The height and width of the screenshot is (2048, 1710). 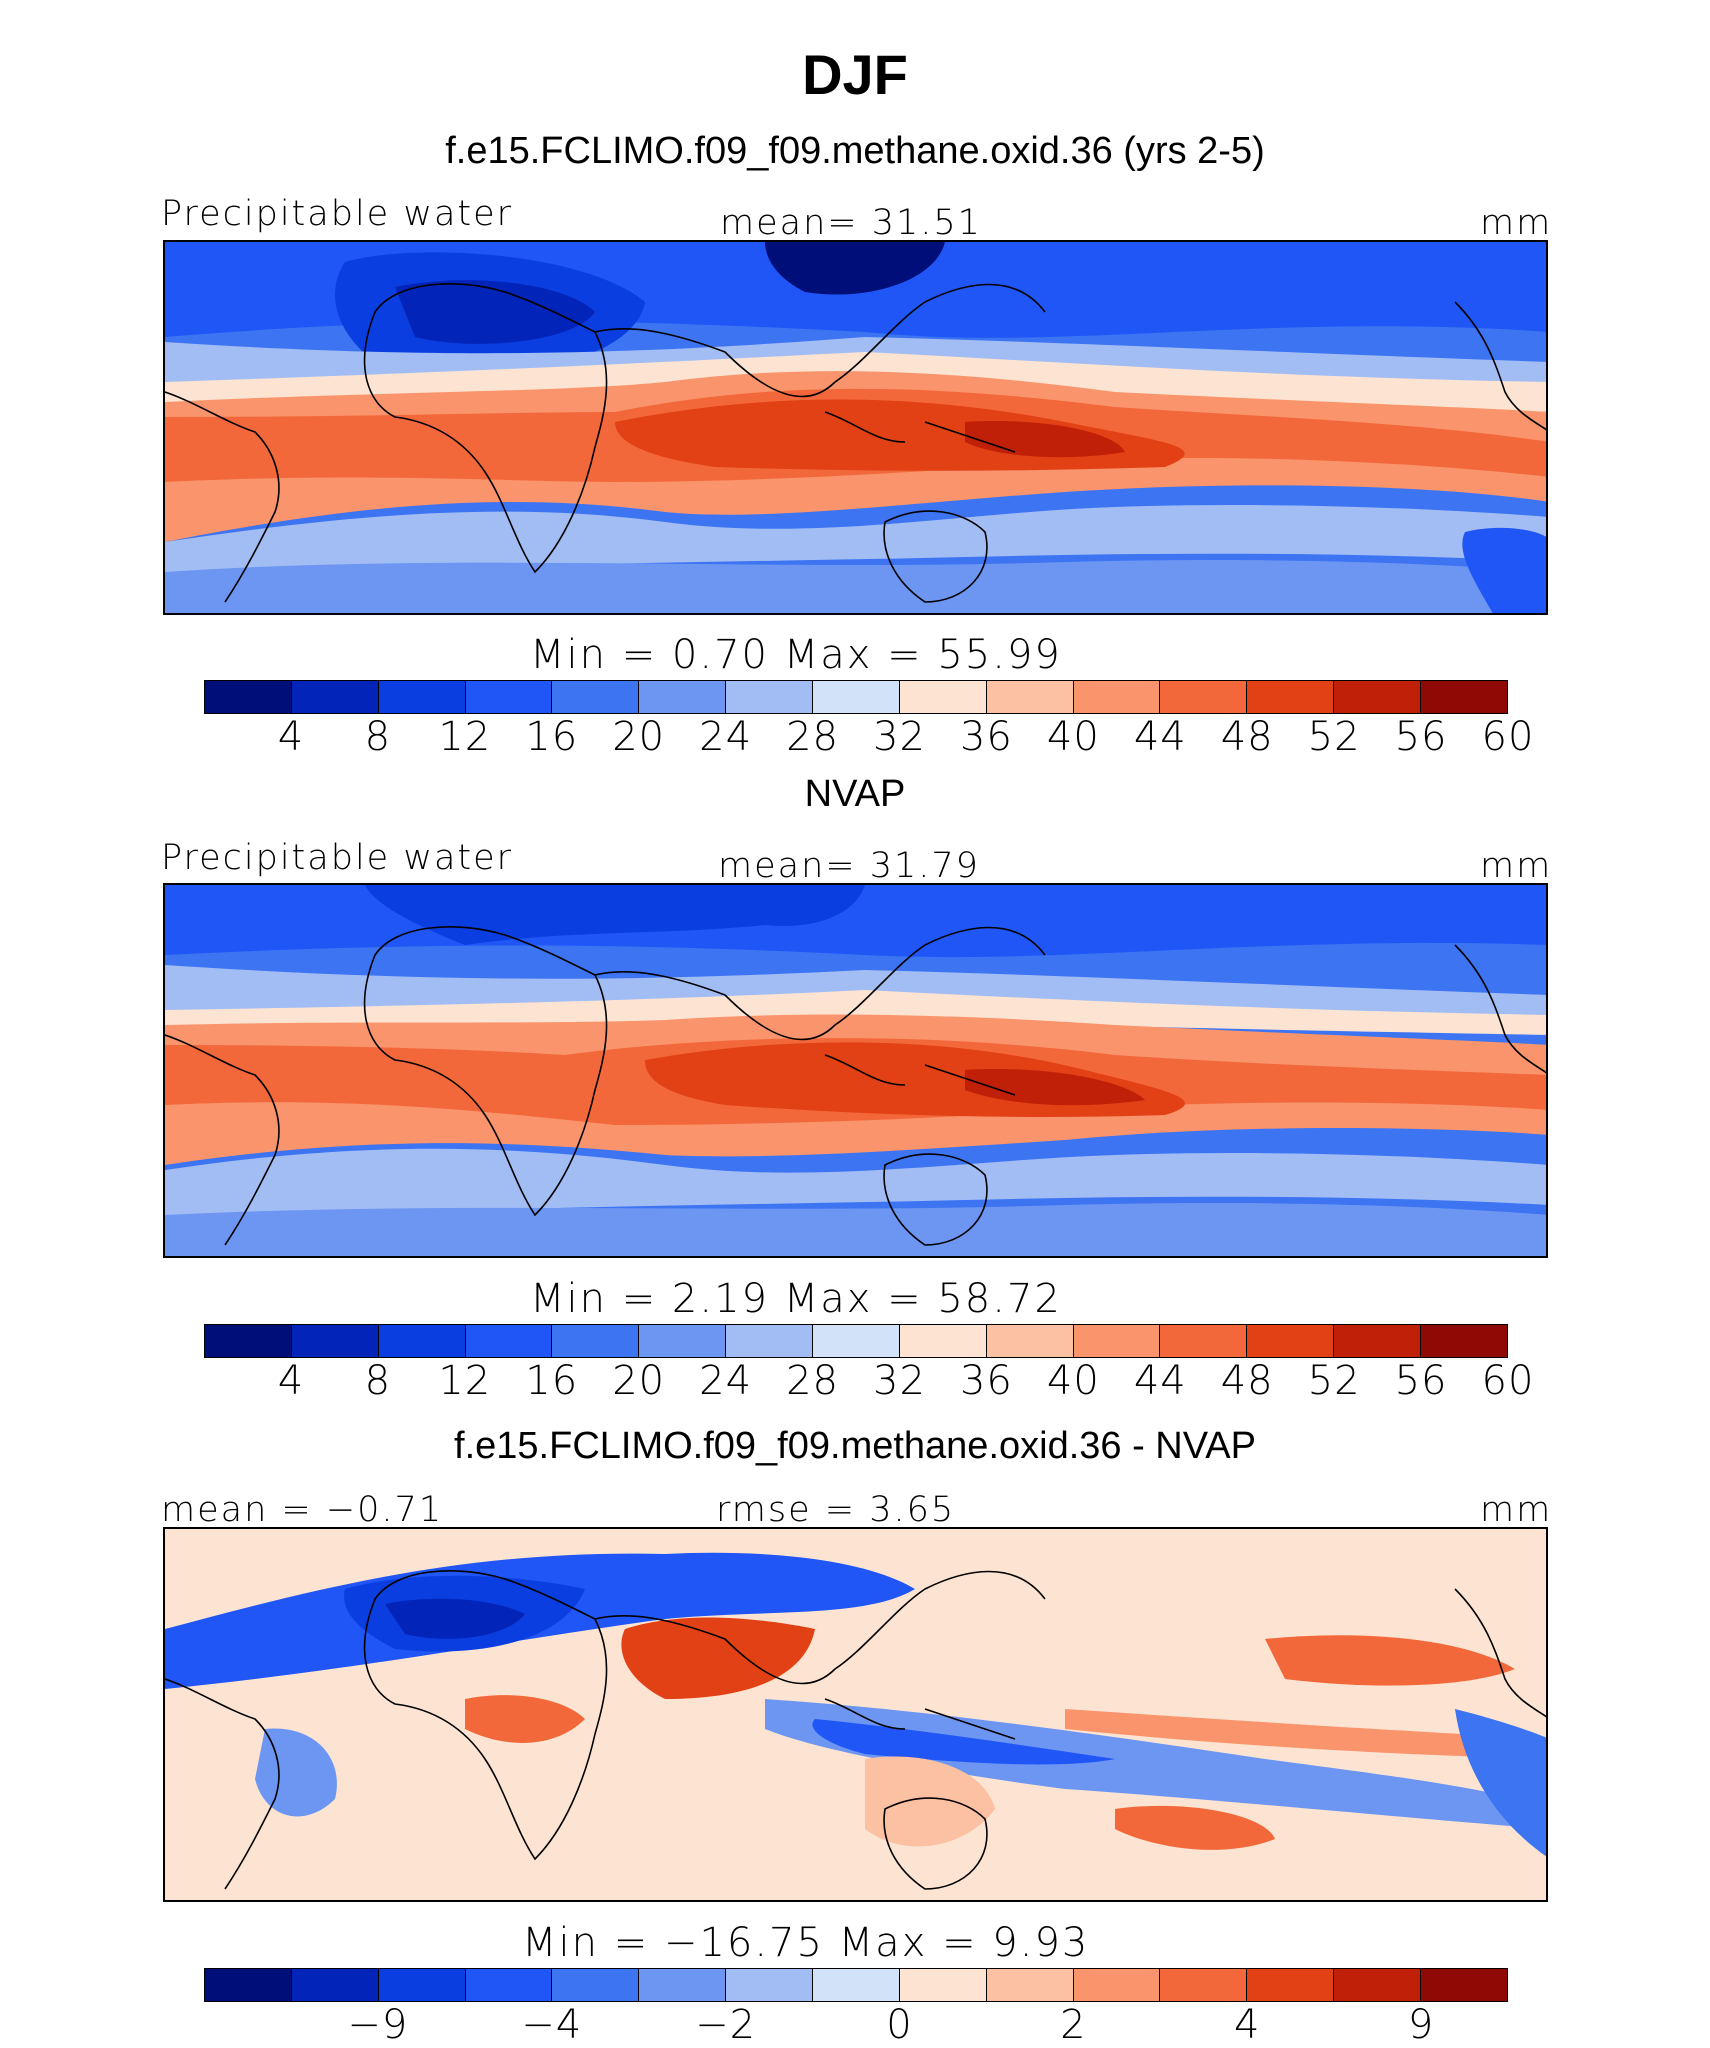 What do you see at coordinates (1055, 1087) in the screenshot?
I see `field-band-warm-pool-core` at bounding box center [1055, 1087].